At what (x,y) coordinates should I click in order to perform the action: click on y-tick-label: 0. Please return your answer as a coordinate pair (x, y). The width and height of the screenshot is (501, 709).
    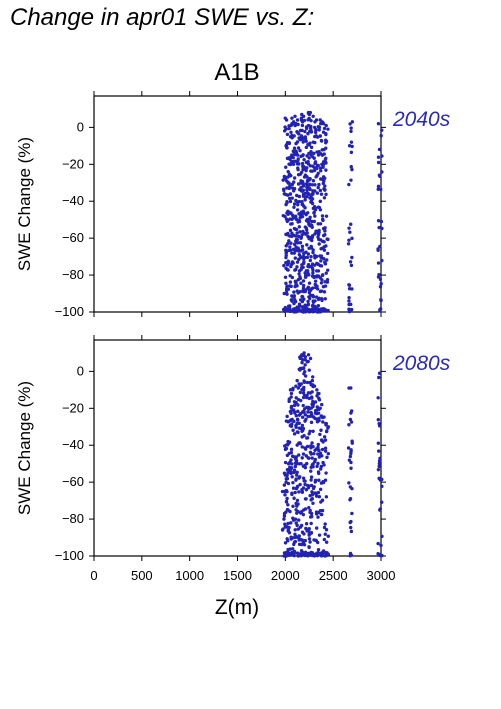
    Looking at the image, I should click on (80, 370).